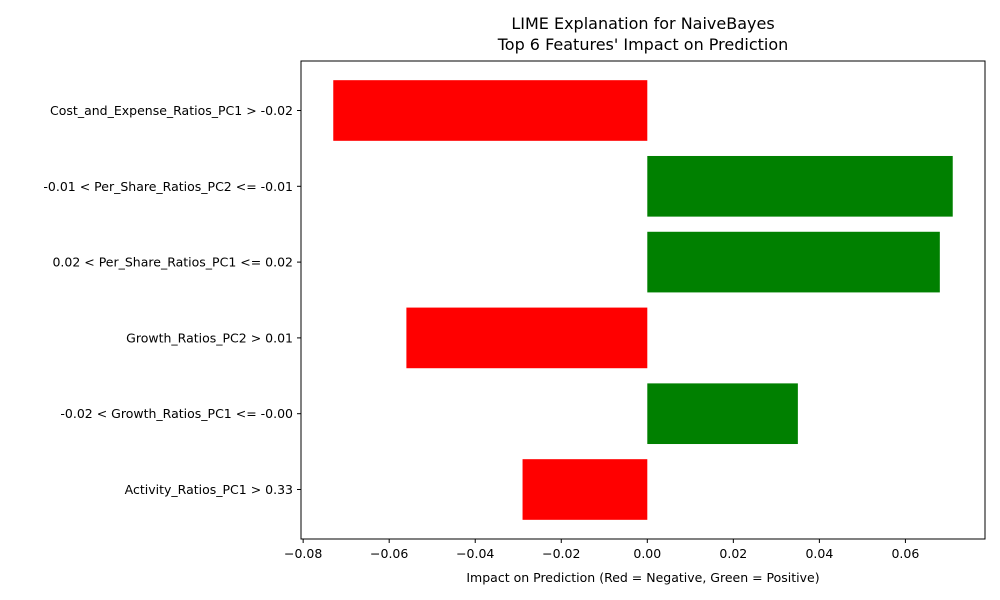  Describe the element at coordinates (601, 550) in the screenshot. I see `x-axis-ticks: −0.08 −0.06 −0.04 −0.02 0.00 0.02 0.04 0.06` at that location.